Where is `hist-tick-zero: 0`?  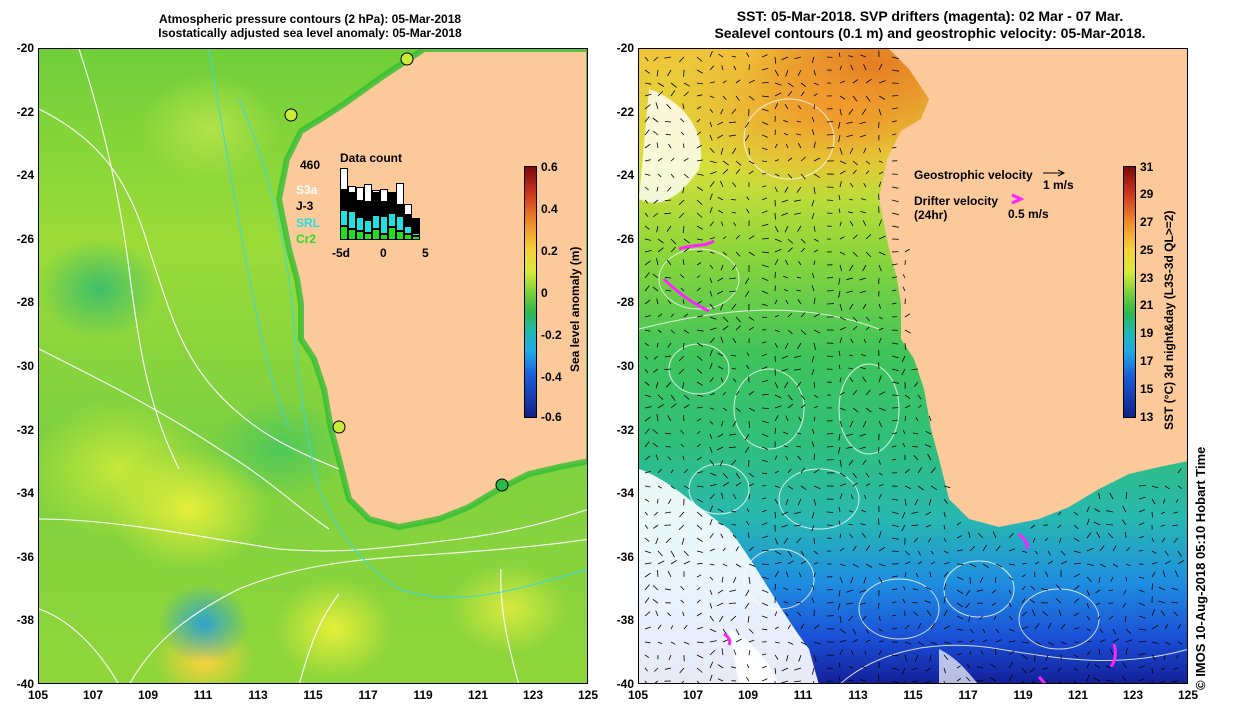 hist-tick-zero: 0 is located at coordinates (383, 253).